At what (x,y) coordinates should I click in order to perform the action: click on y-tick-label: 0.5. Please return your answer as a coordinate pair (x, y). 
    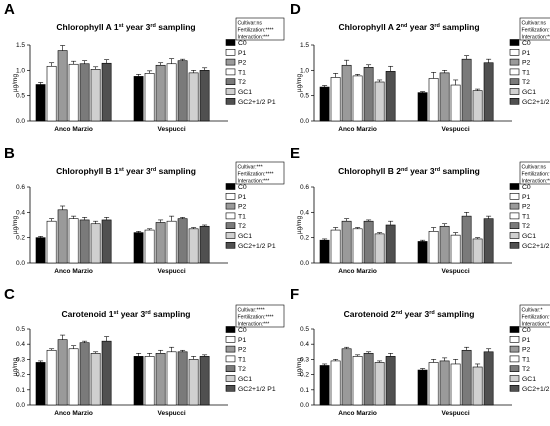
    Looking at the image, I should click on (304, 329).